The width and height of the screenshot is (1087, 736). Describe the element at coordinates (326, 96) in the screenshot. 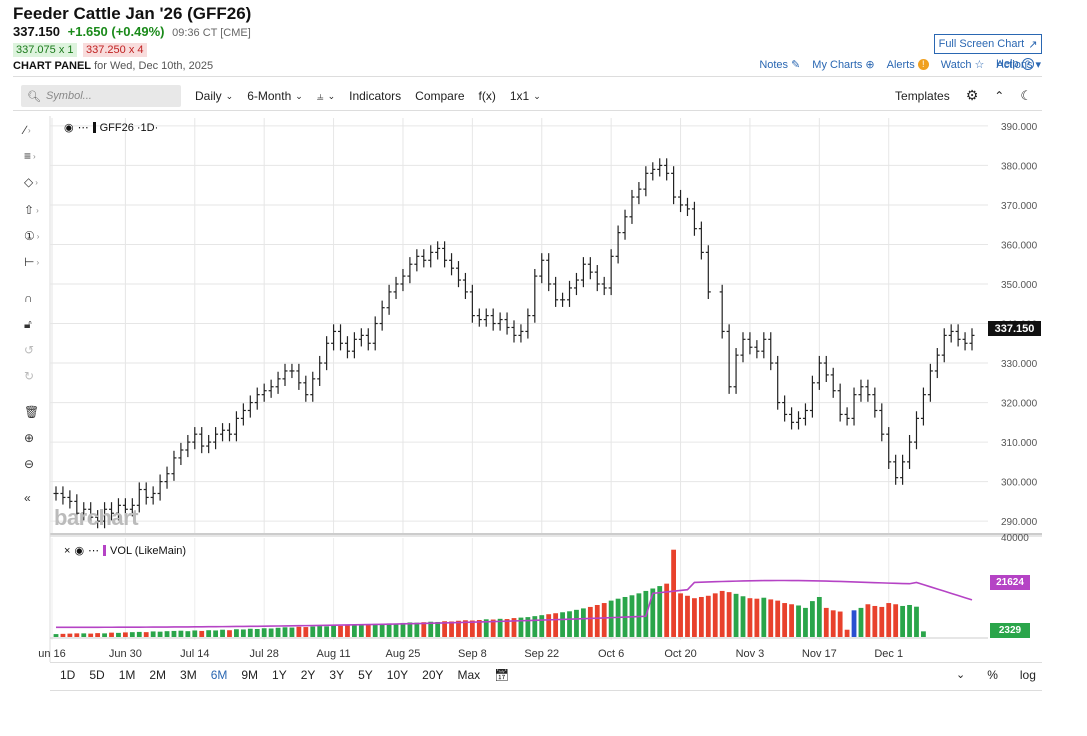

I see `chart-type-dropdown: ⫨ ⌄` at that location.